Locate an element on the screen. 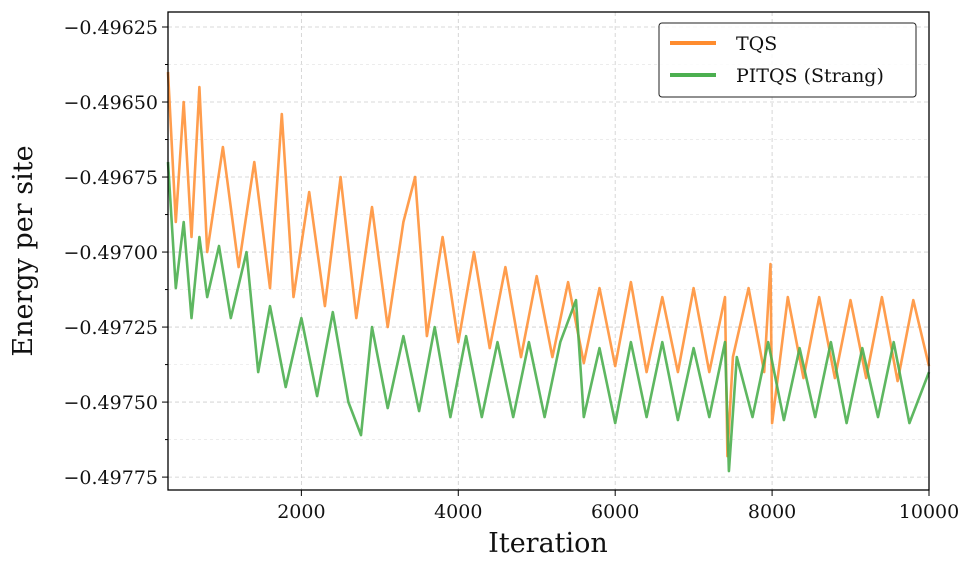  y-tick-label: −0.49700 is located at coordinates (111, 253).